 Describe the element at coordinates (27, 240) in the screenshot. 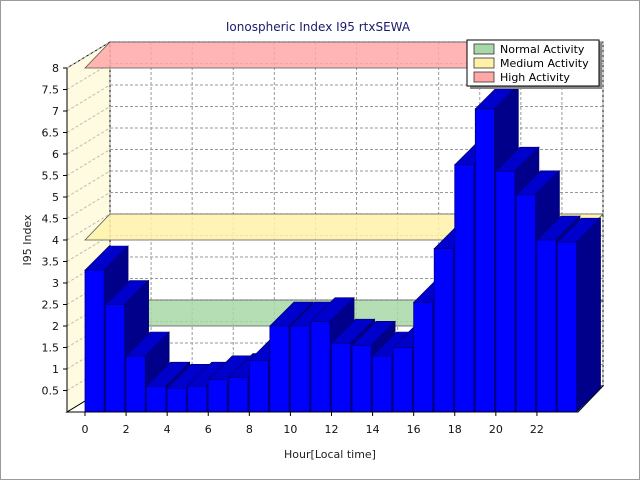

I see `y-axis-label: I95 Index` at that location.